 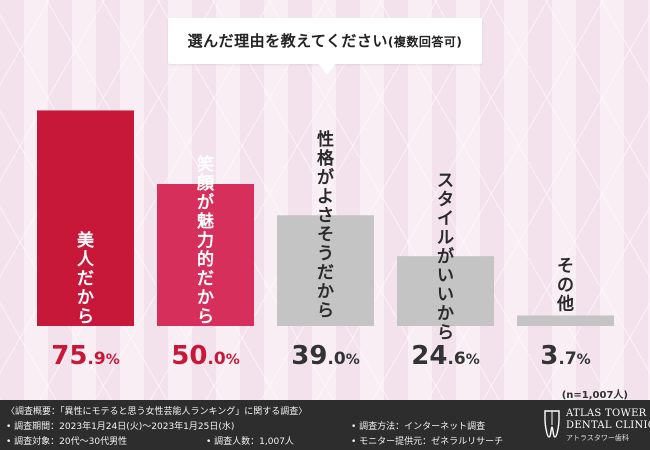 What do you see at coordinates (608, 425) in the screenshot?
I see `logo-name-line2: DENTAL CLINIC` at bounding box center [608, 425].